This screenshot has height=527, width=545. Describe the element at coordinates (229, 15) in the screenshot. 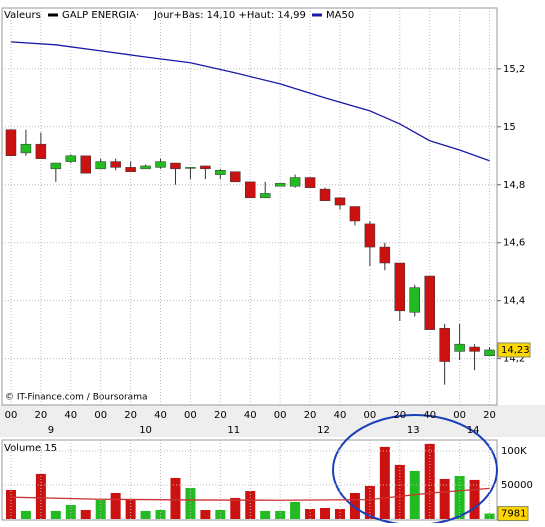

I see `legend-range: Jour+Bas: 14,10 +Haut: 14,99` at that location.